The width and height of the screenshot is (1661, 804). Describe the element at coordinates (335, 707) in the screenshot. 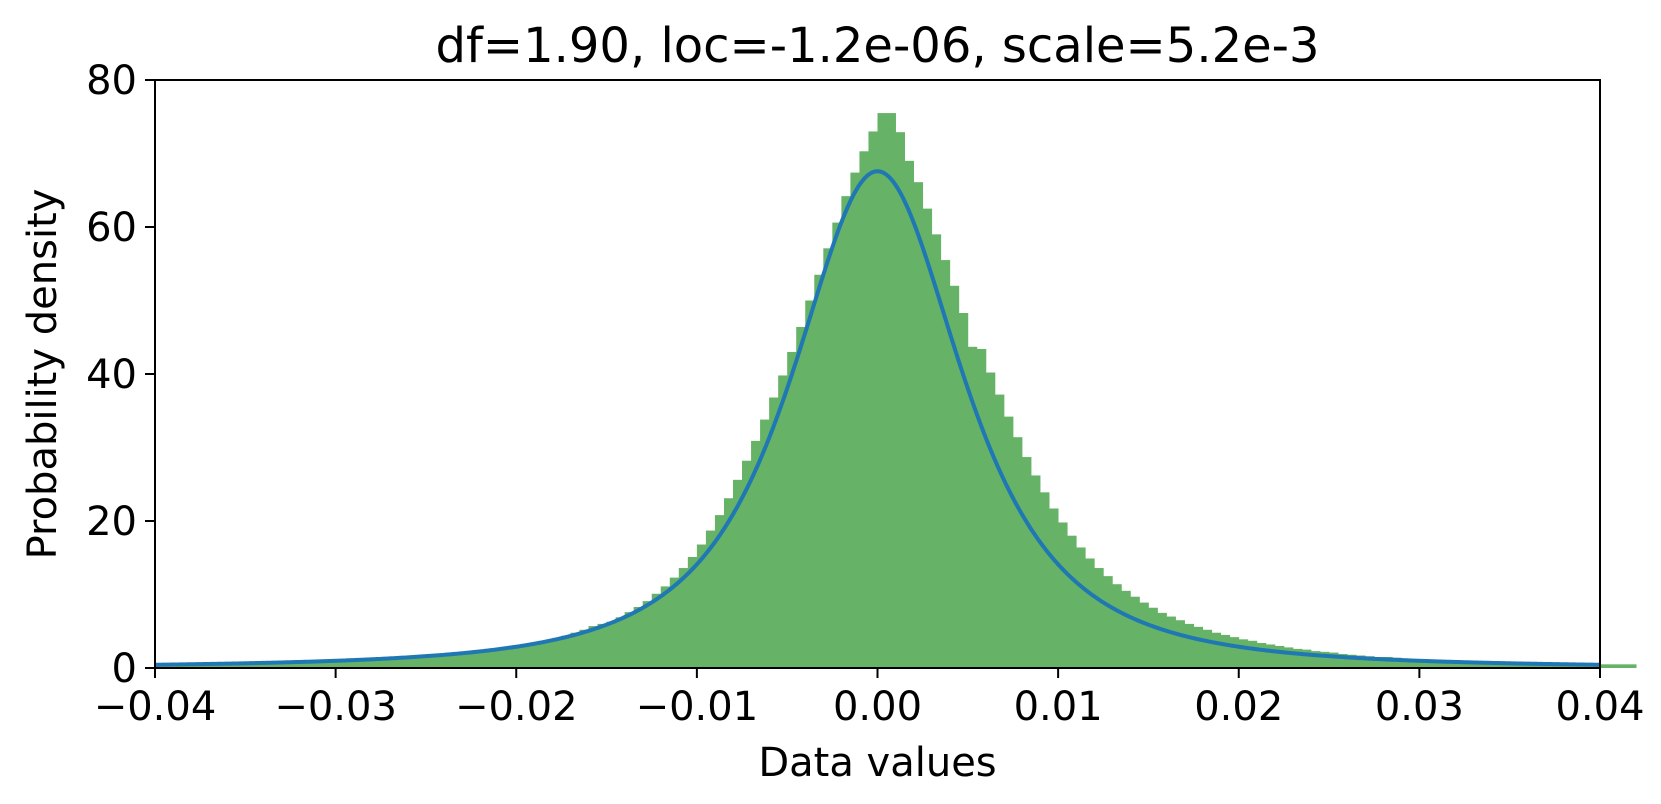

I see `x-tick-label: −0.03` at that location.